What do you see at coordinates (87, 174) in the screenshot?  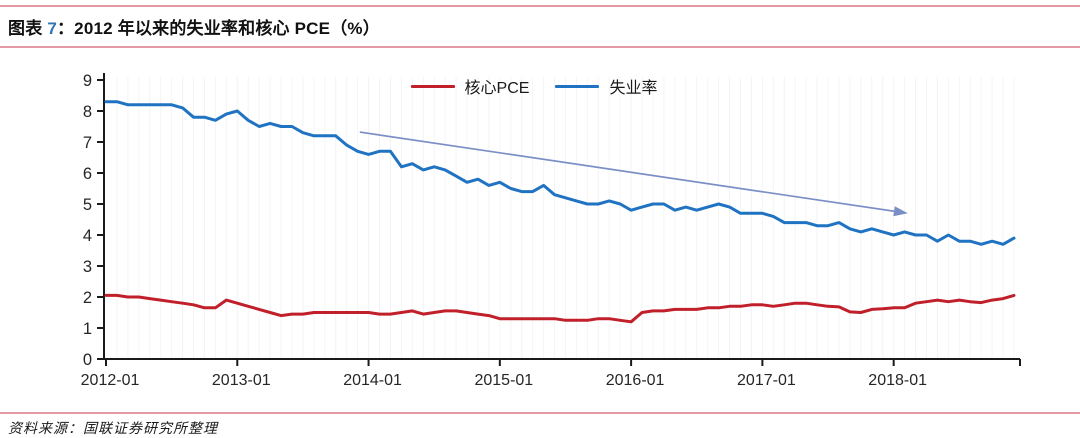 I see `y-tick-label: 6` at bounding box center [87, 174].